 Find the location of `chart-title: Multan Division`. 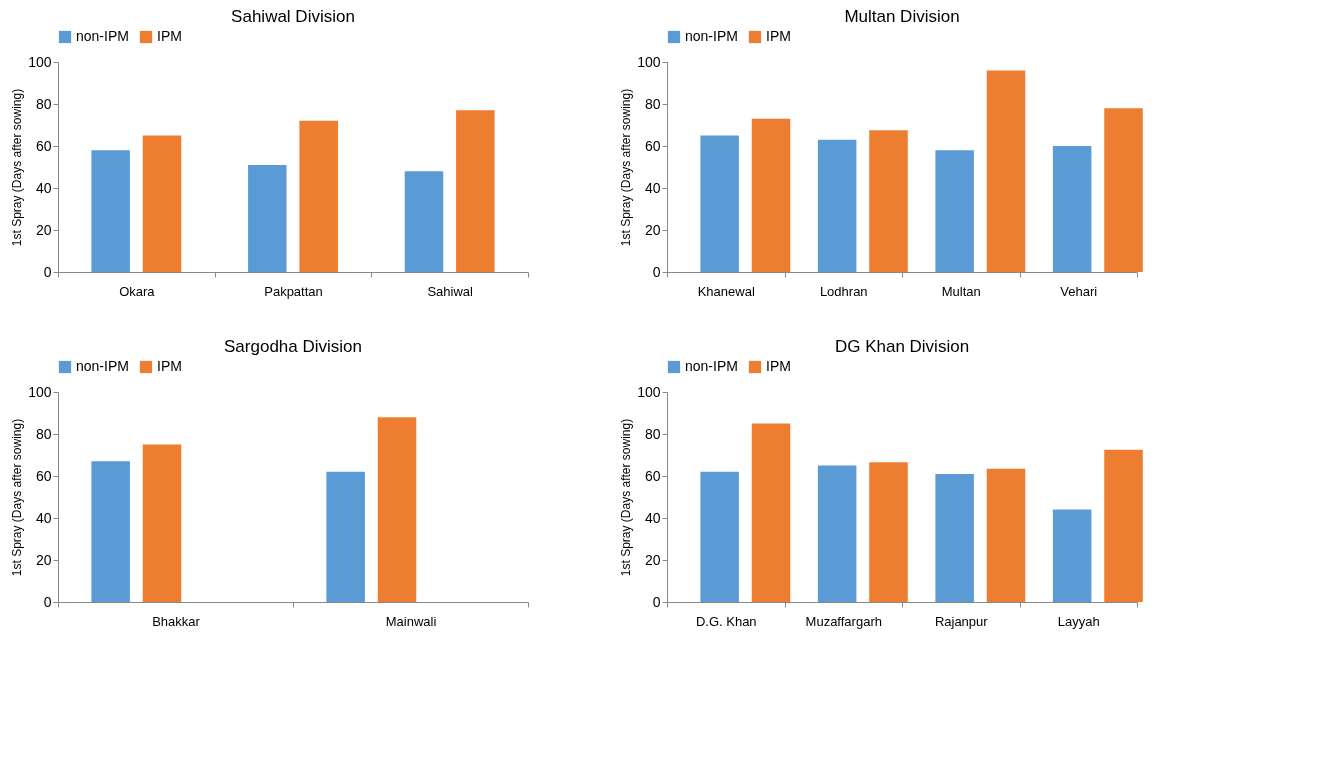

chart-title: Multan Division is located at coordinates (902, 16).